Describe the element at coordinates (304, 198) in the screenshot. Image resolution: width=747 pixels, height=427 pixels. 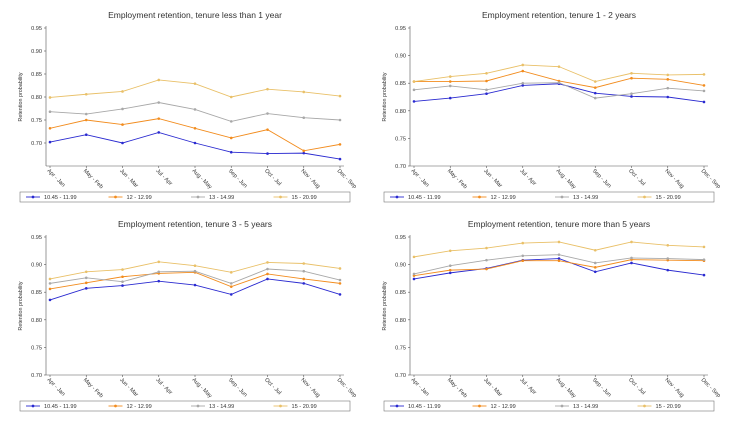
I see `legend-label: 15 - 20.99` at that location.